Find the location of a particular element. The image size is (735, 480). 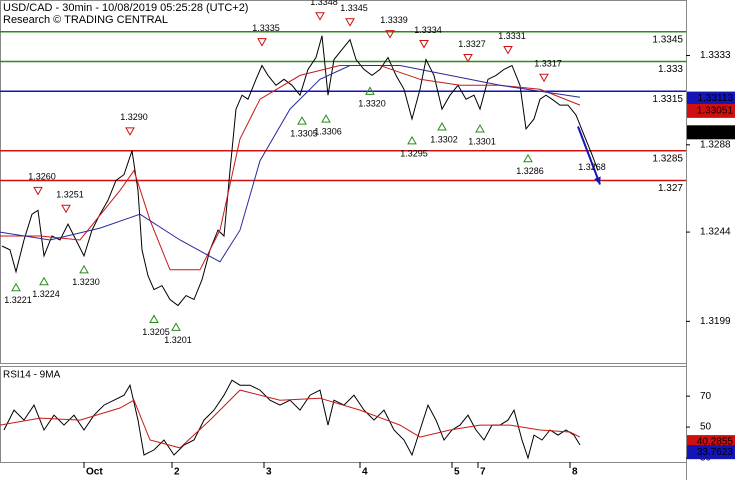

last-value-label: 40.2855 is located at coordinates (715, 442).